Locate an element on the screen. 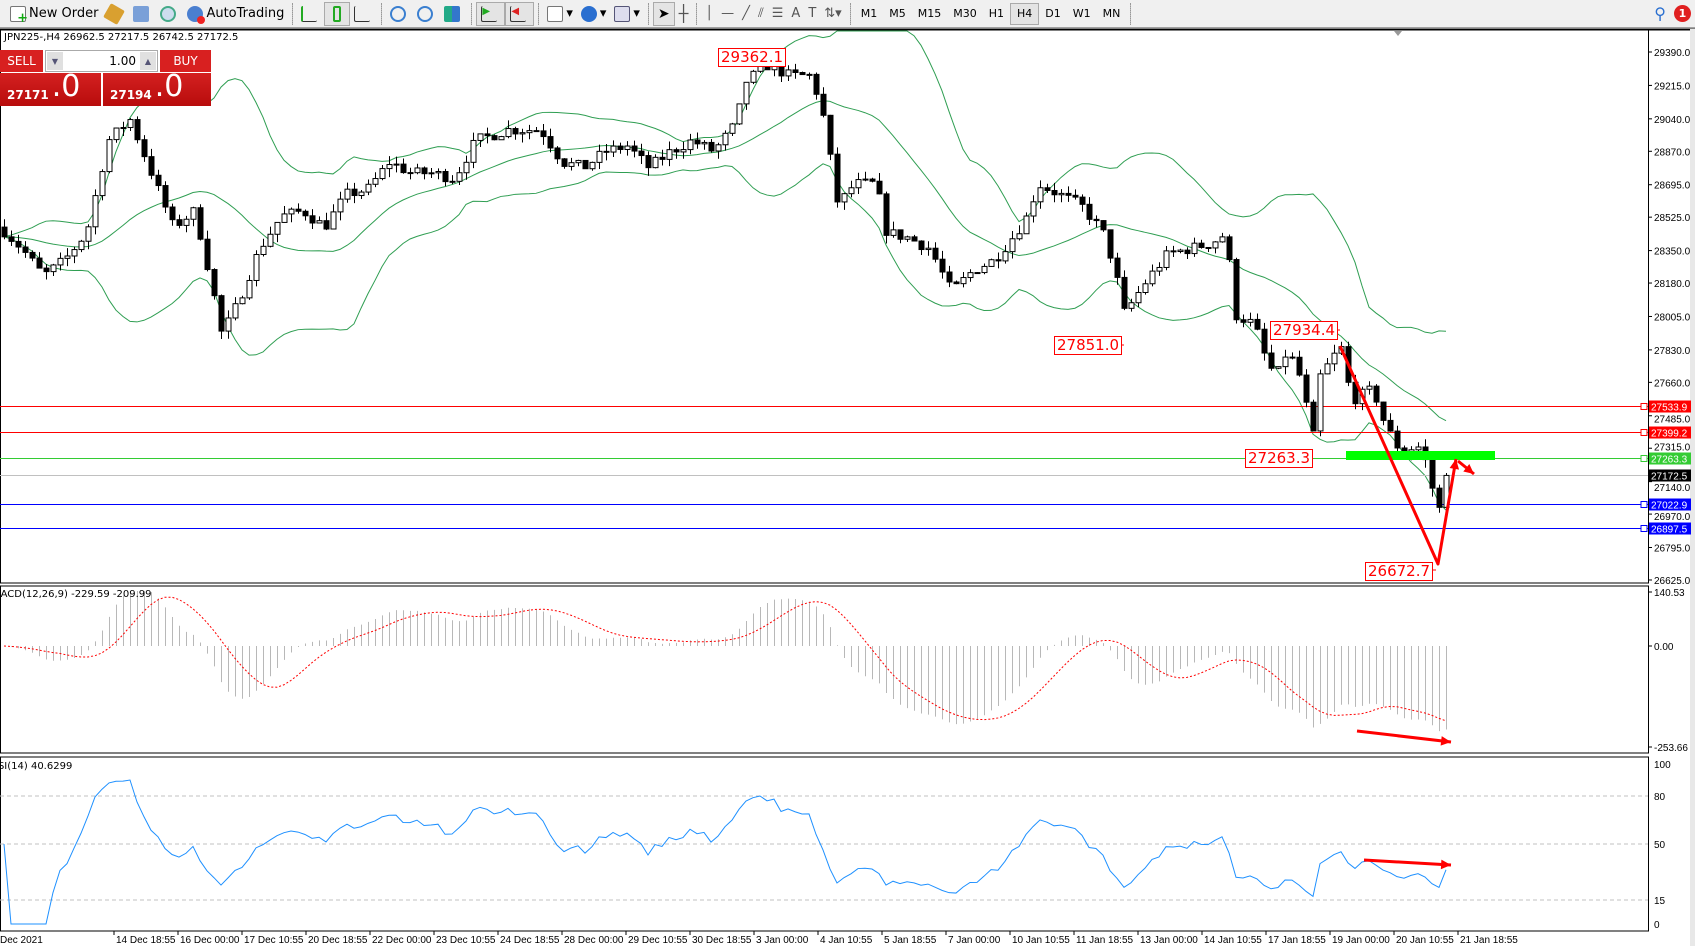 The image size is (1695, 946). candlestick-icon is located at coordinates (337, 13).